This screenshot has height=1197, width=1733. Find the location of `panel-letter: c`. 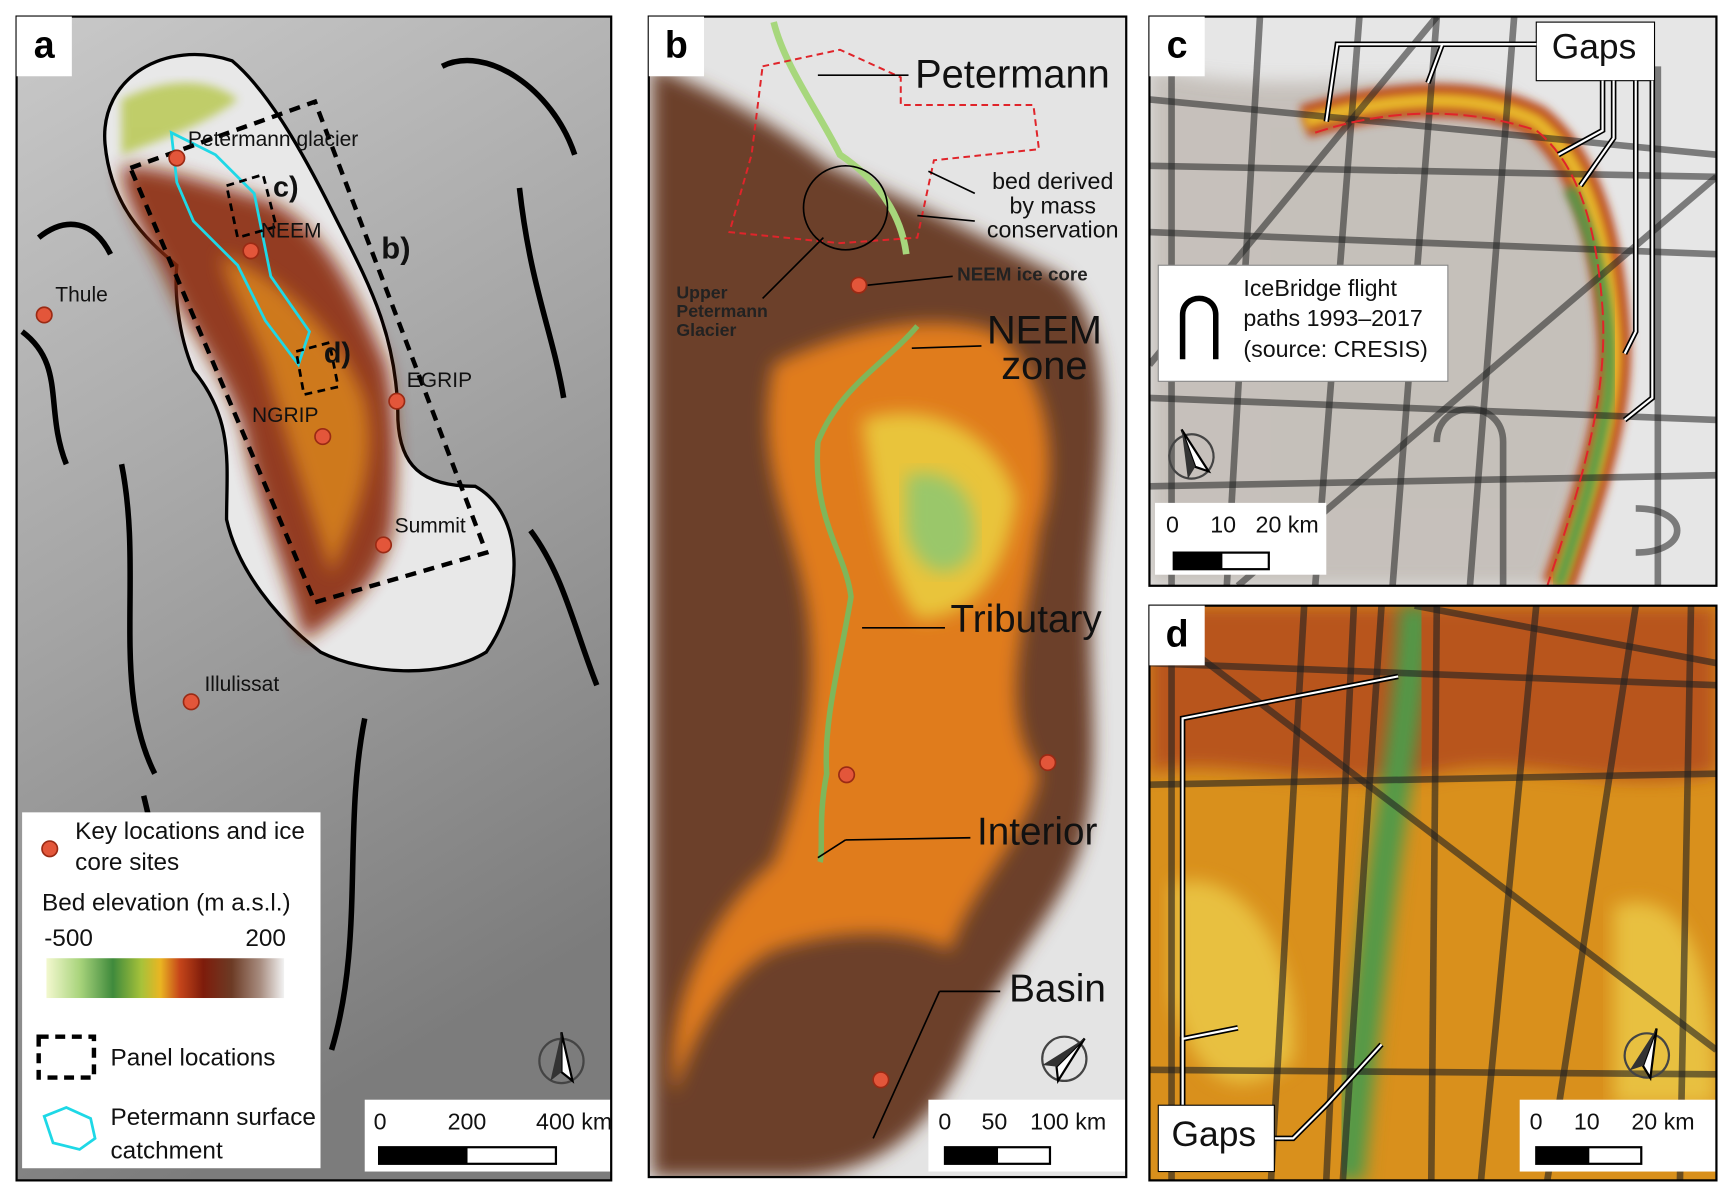

panel-letter: c is located at coordinates (1177, 46).